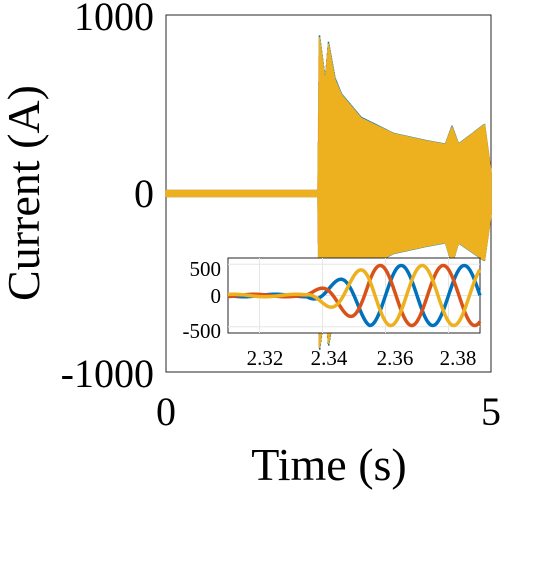 The height and width of the screenshot is (583, 538). What do you see at coordinates (491, 411) in the screenshot?
I see `x-tick-label: 5` at bounding box center [491, 411].